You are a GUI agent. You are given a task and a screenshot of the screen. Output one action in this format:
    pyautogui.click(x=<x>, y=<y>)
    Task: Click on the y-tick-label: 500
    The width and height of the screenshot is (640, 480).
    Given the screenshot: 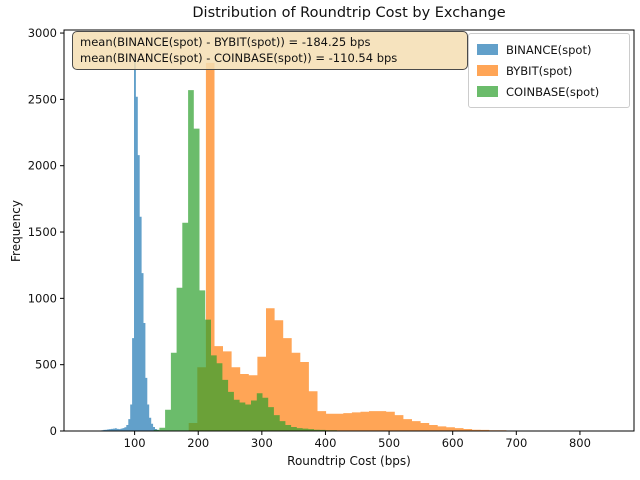 What is the action you would take?
    pyautogui.click(x=46, y=365)
    